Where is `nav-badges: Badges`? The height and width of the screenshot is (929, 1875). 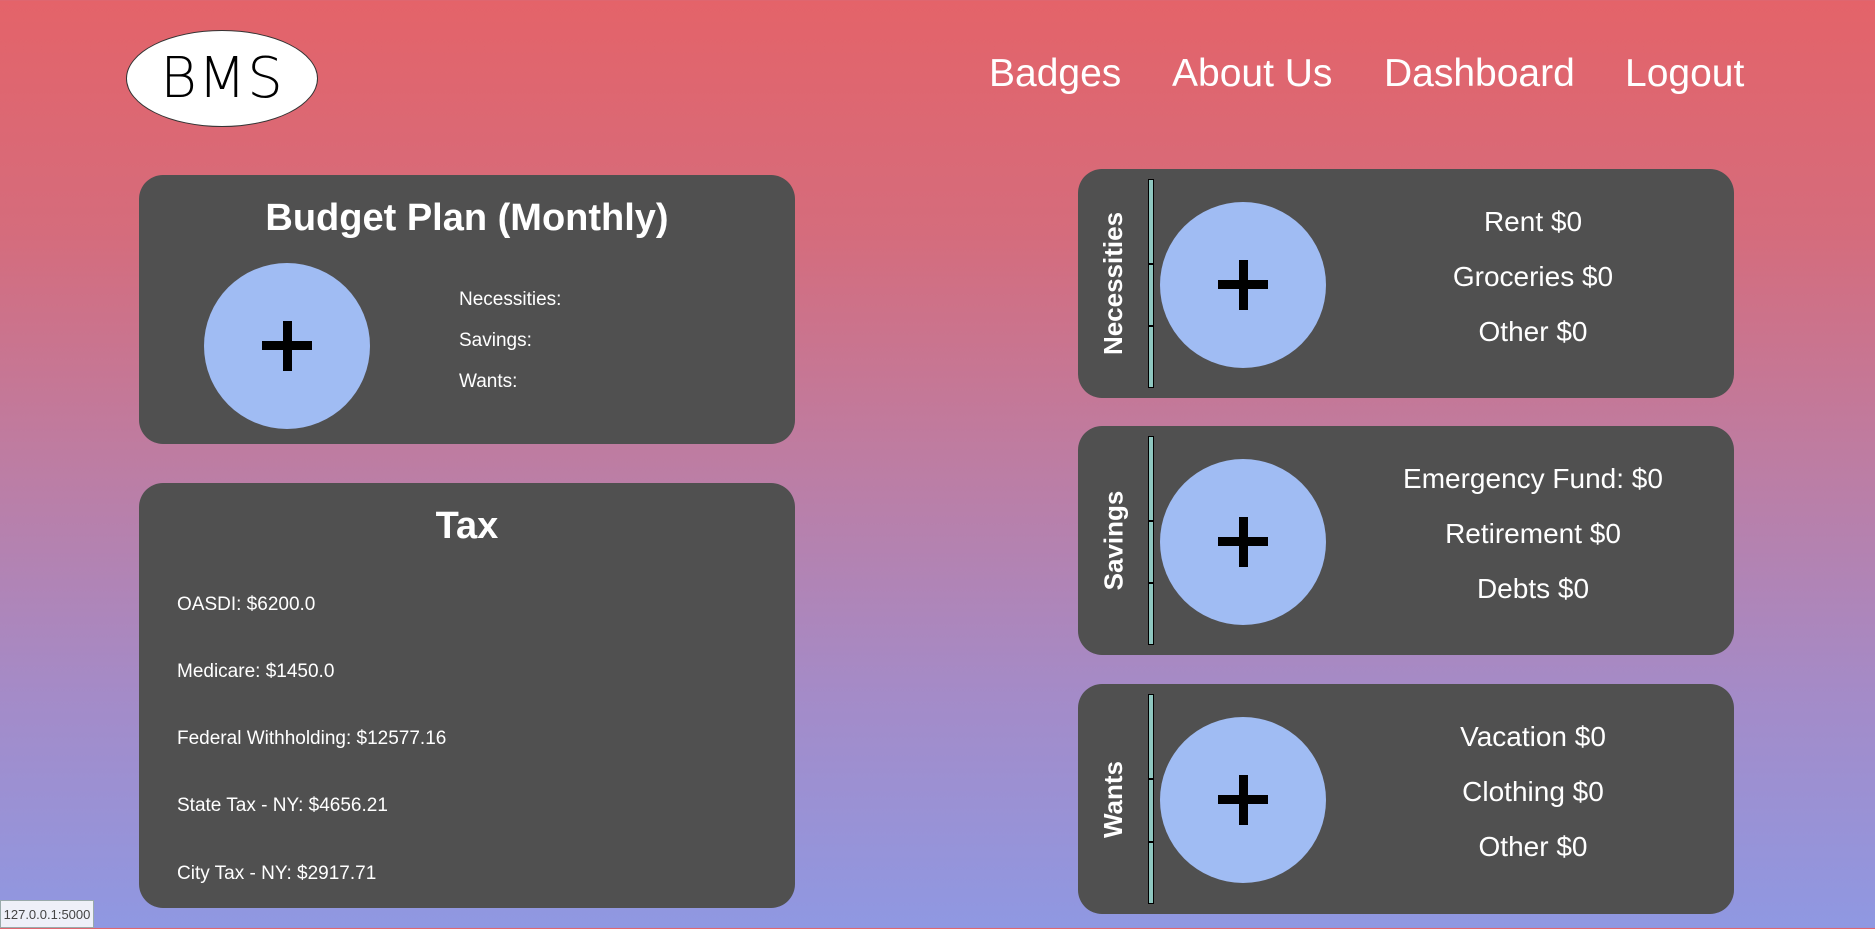 nav-badges: Badges is located at coordinates (1055, 73).